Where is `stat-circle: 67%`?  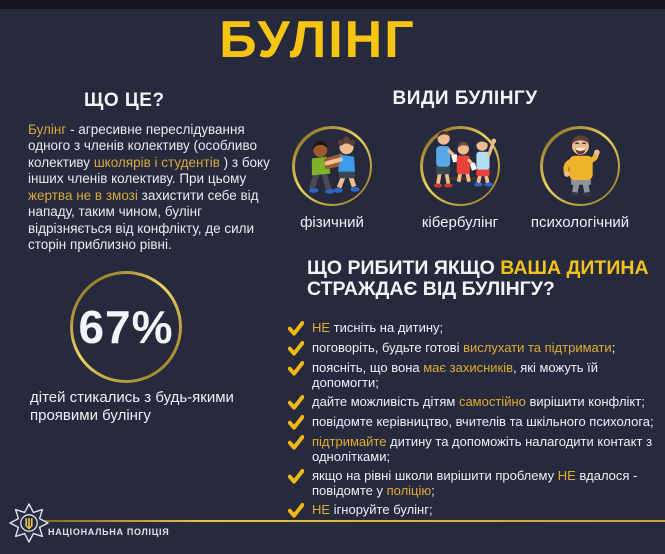
stat-circle: 67% is located at coordinates (126, 327).